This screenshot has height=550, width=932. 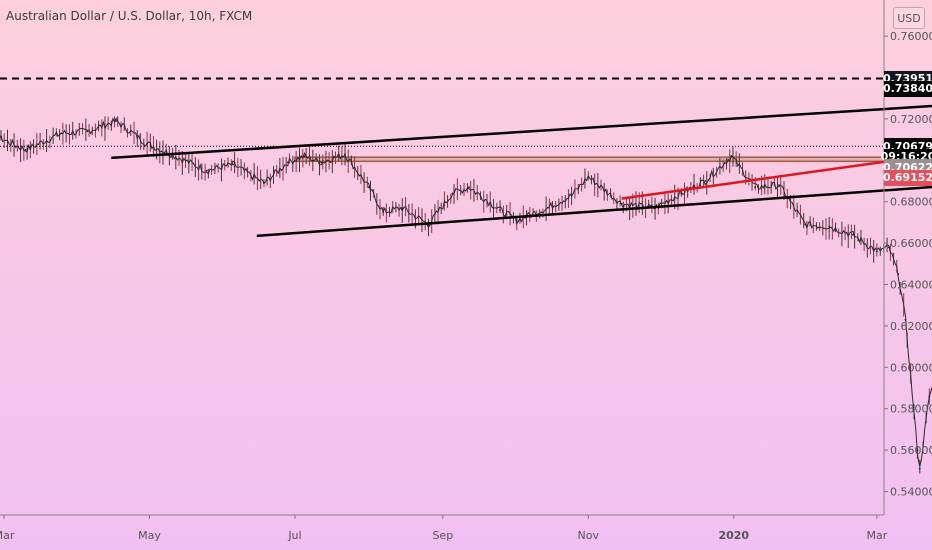 I want to click on x-tick-label: May, so click(x=149, y=535).